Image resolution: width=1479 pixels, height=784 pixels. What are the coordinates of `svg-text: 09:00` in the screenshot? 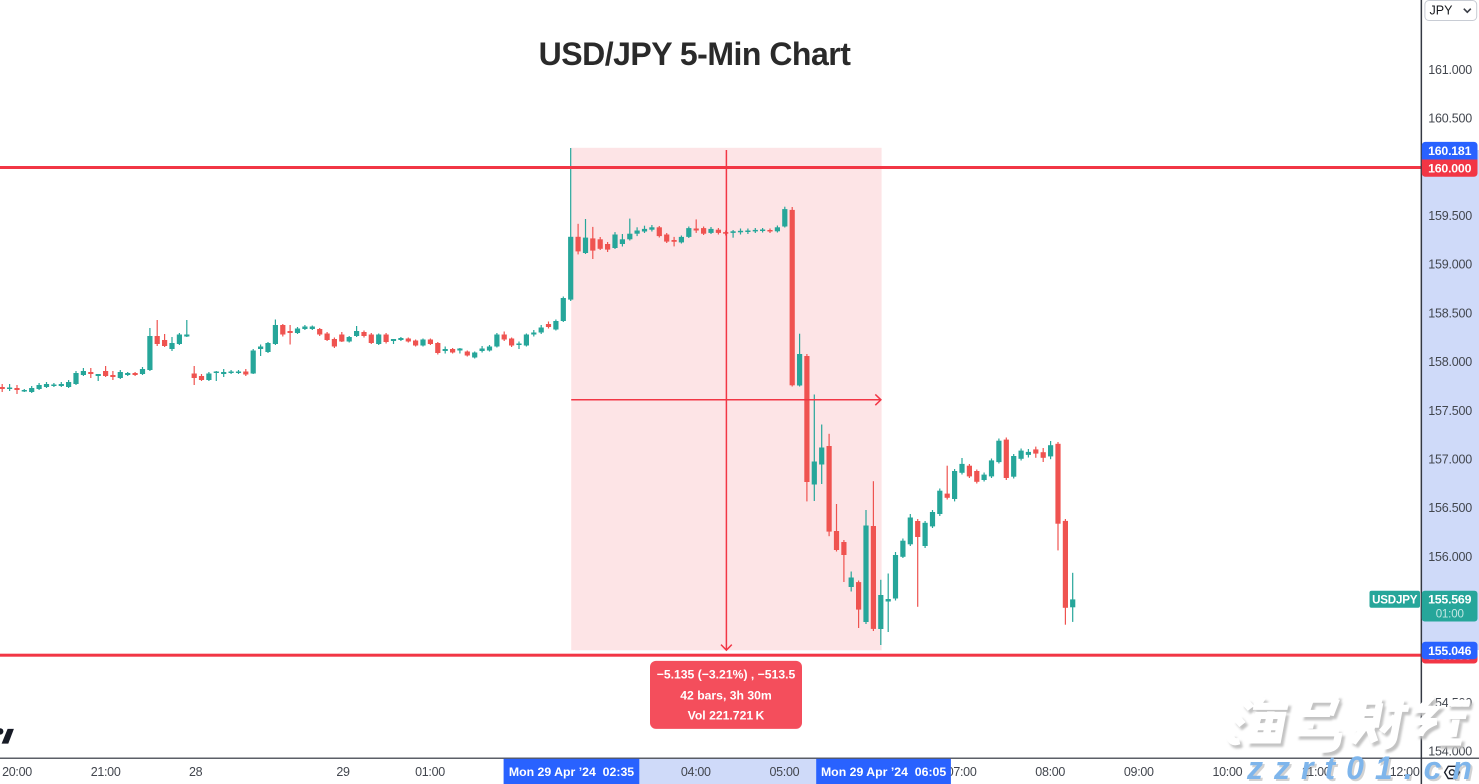 It's located at (1139, 772).